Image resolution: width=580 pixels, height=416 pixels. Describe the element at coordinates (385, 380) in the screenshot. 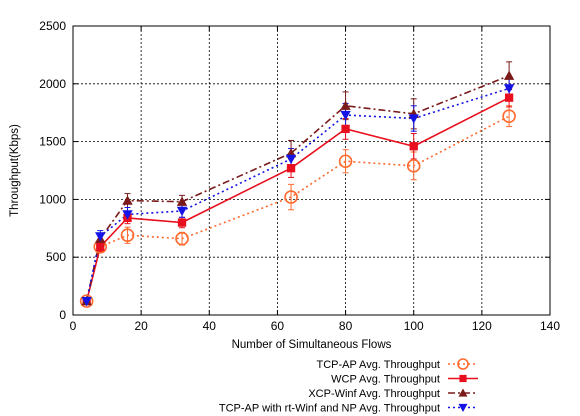

I see `legend-label: WCP Avg. Throughput` at that location.